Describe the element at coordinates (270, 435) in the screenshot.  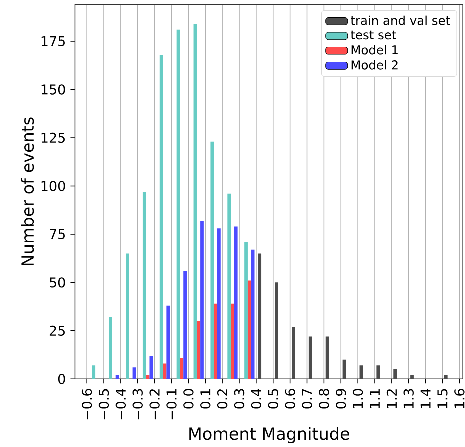
I see `x-axis-title: Moment Magnitude` at that location.